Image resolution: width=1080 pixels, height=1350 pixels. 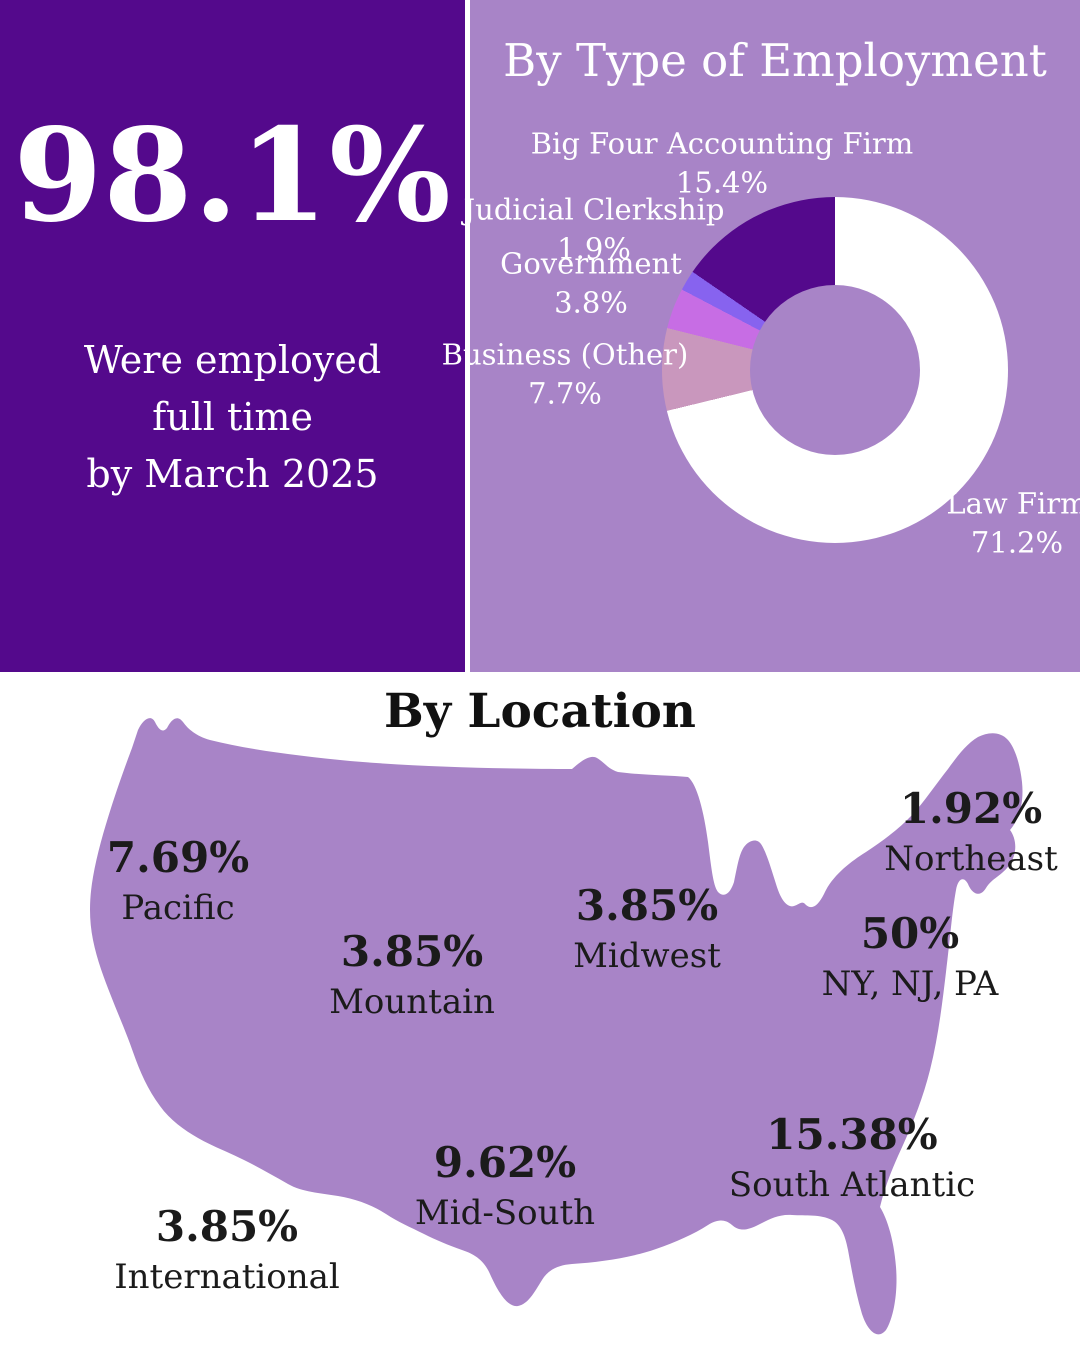 I want to click on employment-rate-caption: Were employed full time by March 2025, so click(x=232, y=417).